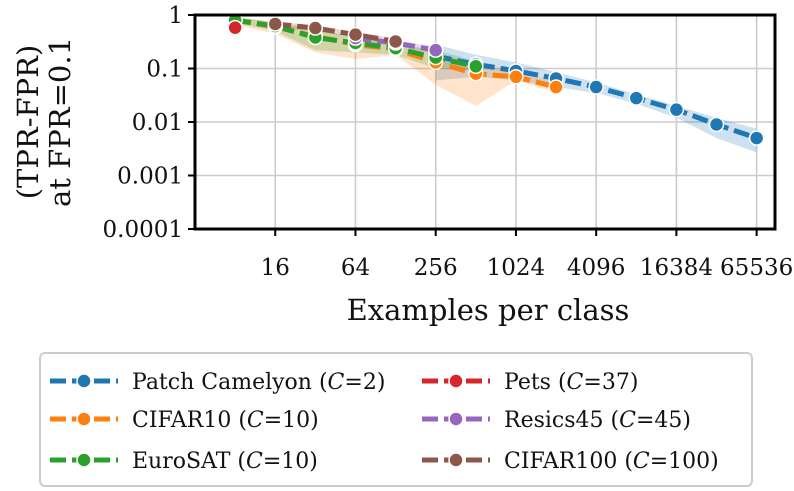  I want to click on cifar100-line, so click(335, 32).